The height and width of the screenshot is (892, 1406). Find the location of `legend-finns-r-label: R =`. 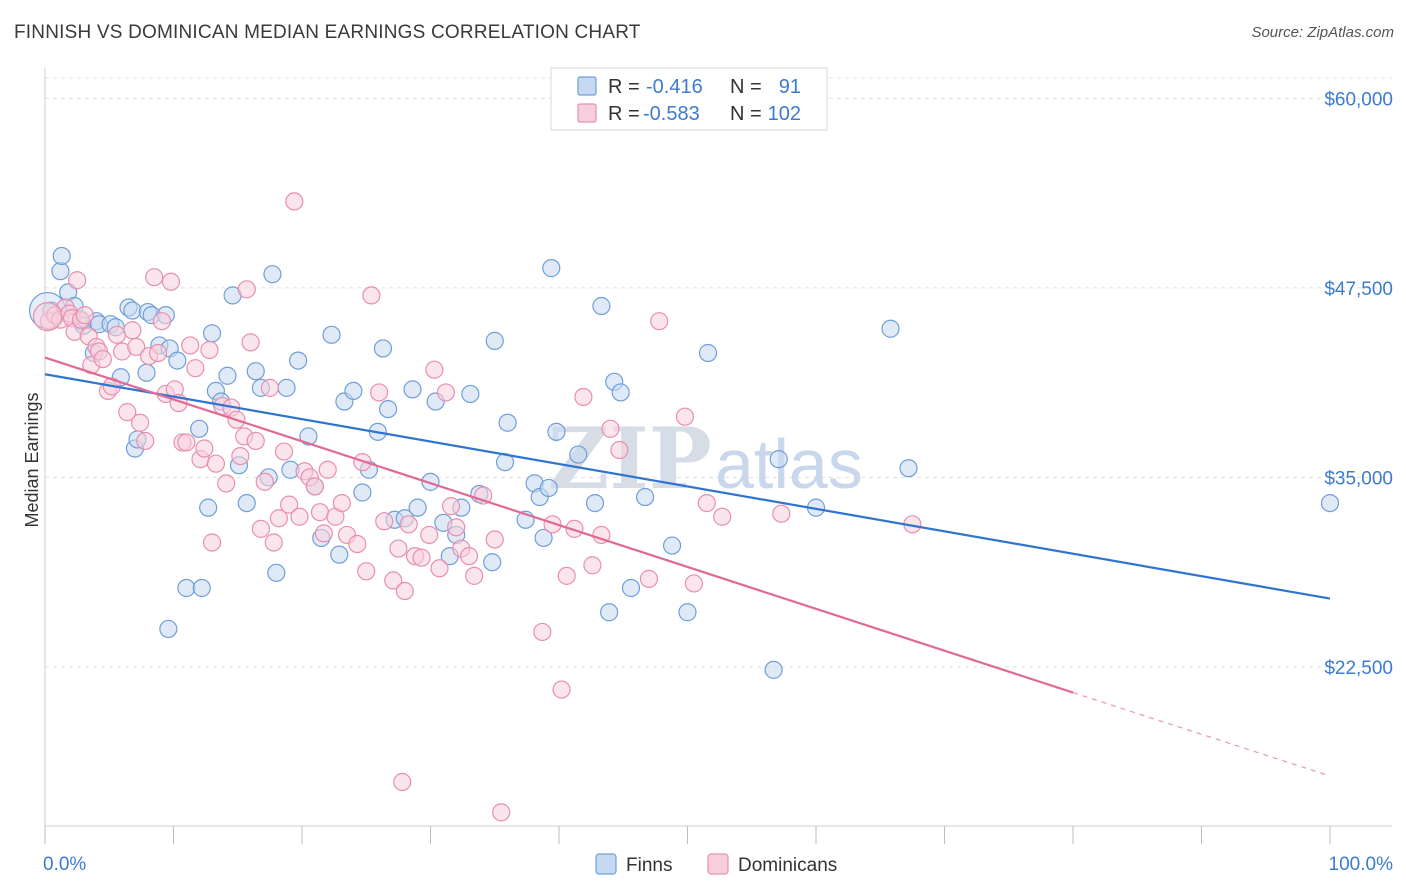

legend-finns-r-label: R = is located at coordinates (624, 87).